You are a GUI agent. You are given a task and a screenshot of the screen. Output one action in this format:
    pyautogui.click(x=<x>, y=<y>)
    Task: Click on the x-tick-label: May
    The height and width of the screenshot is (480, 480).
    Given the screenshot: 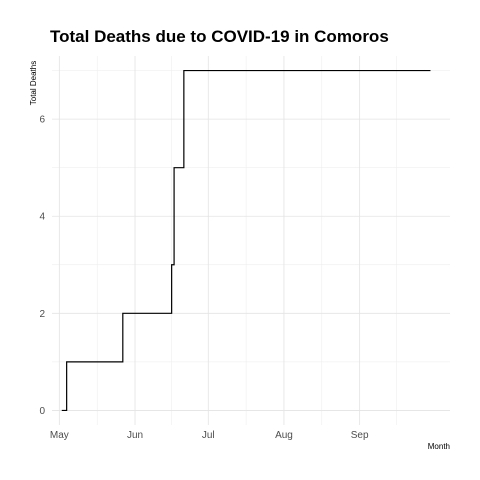 What is the action you would take?
    pyautogui.click(x=59, y=435)
    